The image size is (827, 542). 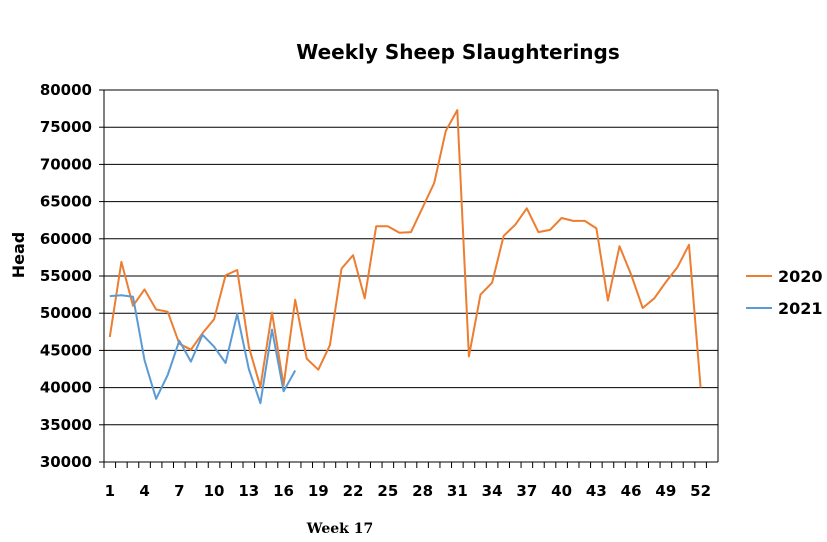 What do you see at coordinates (66, 350) in the screenshot?
I see `y-tick-label: 45000` at bounding box center [66, 350].